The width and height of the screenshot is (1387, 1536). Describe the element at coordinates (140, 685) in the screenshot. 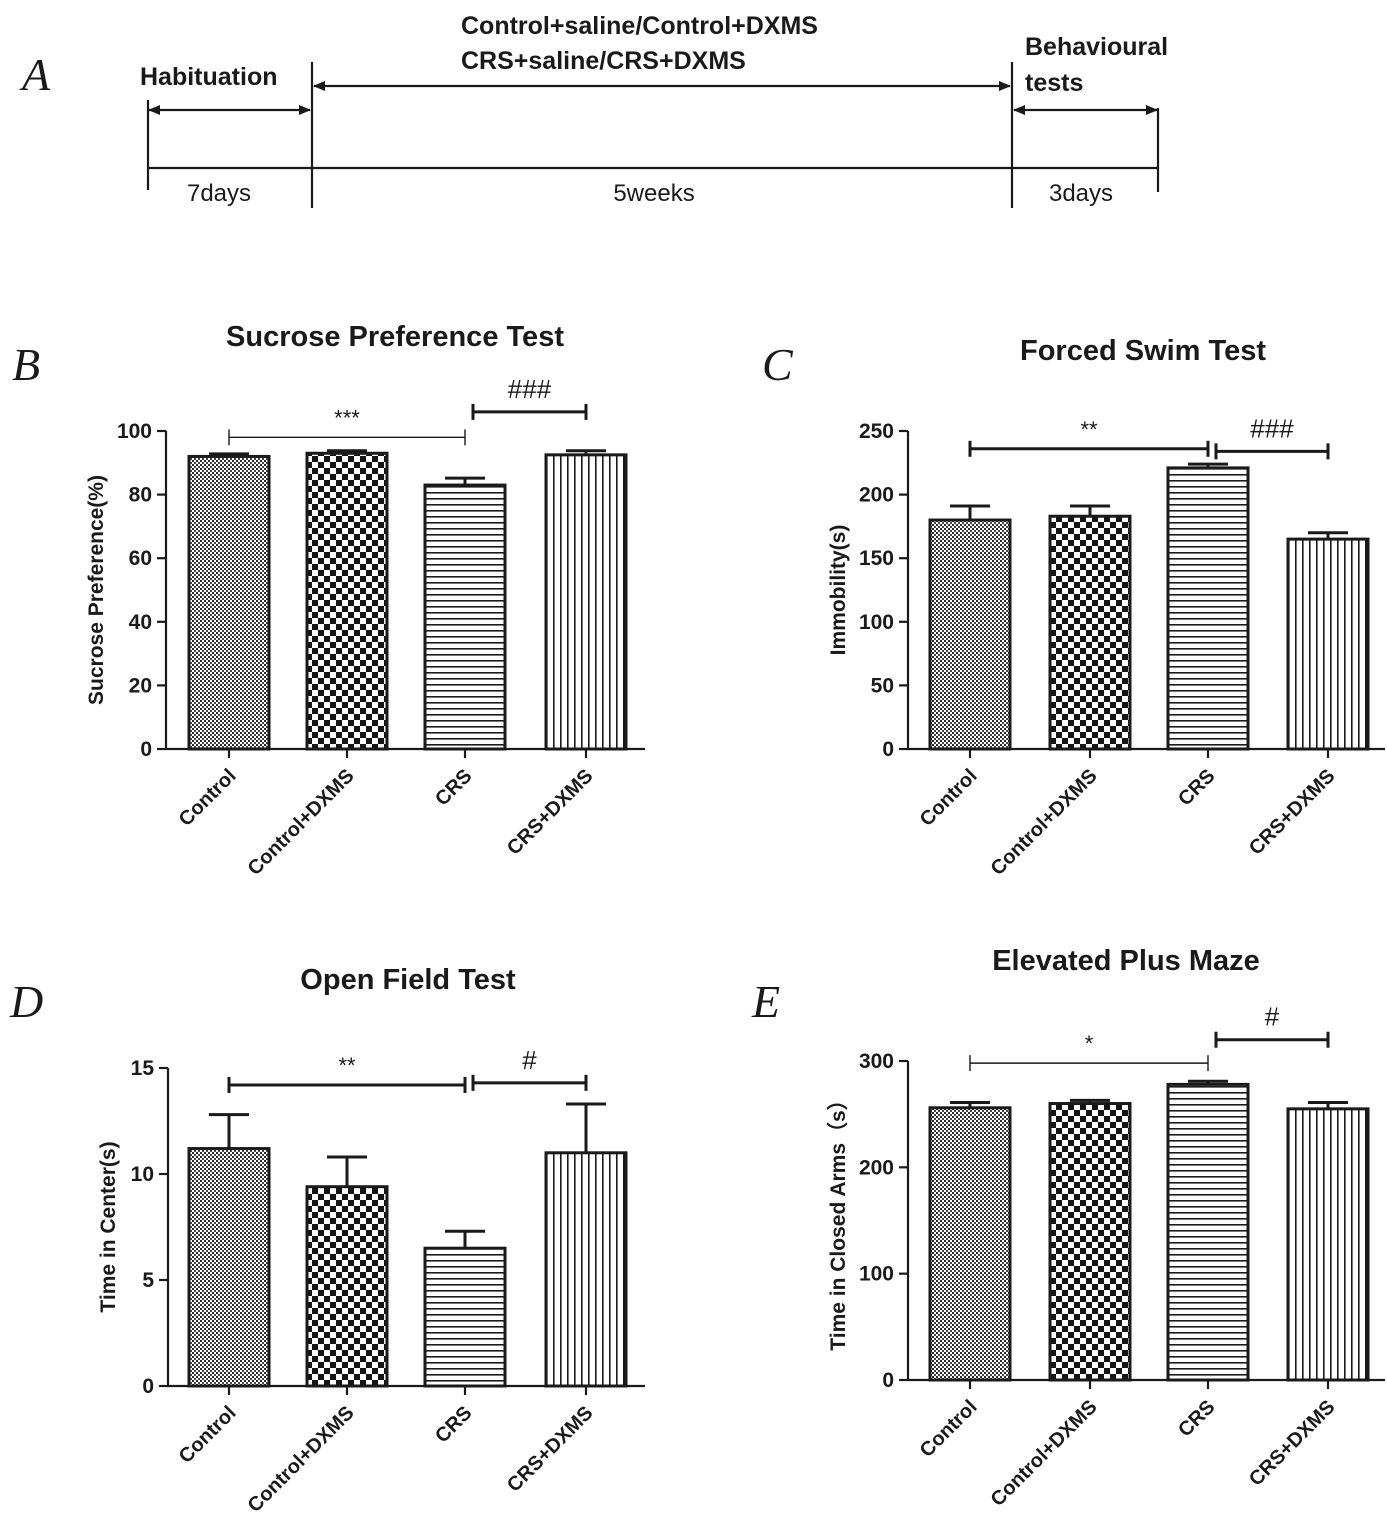

I see `y-tick-label: 20` at that location.